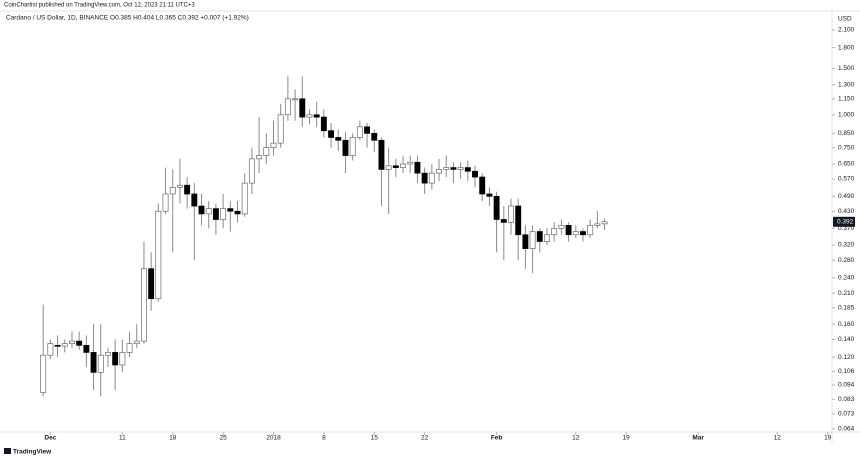  Describe the element at coordinates (846, 371) in the screenshot. I see `y-tick-label: 0.106` at that location.